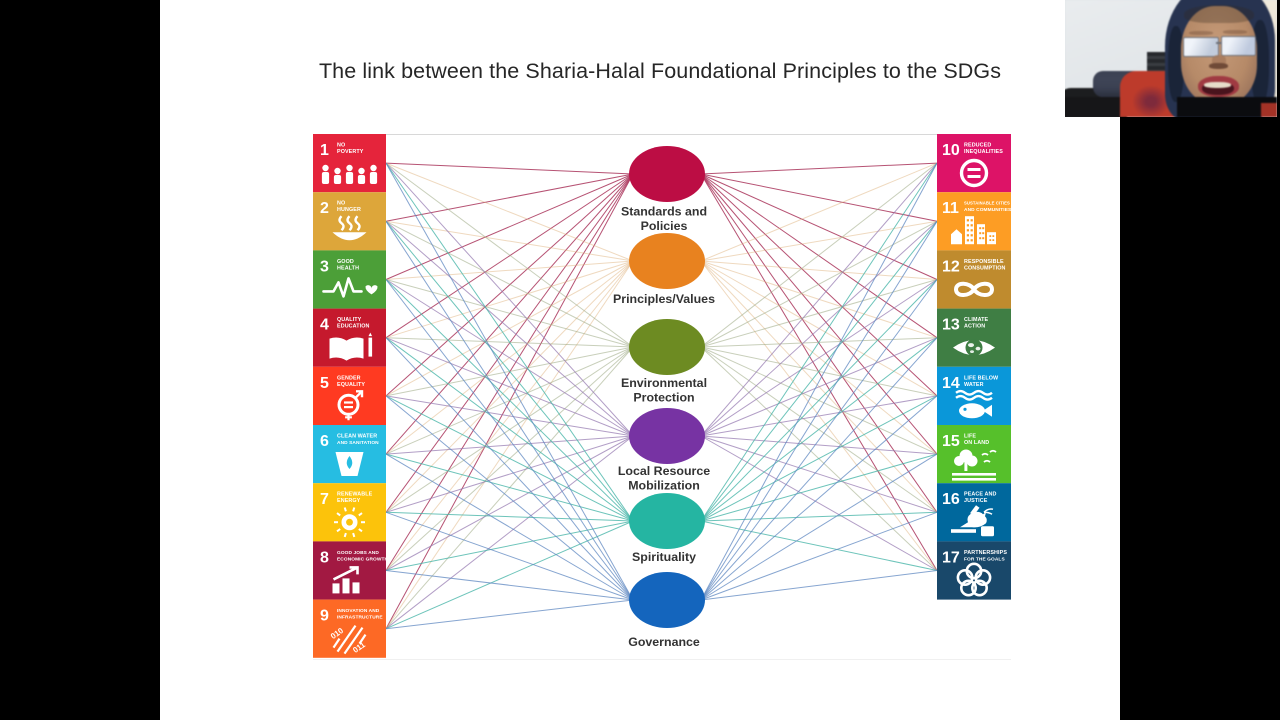 This screenshot has height=720, width=1280. I want to click on svg-text: CONSUMPTION, so click(985, 268).